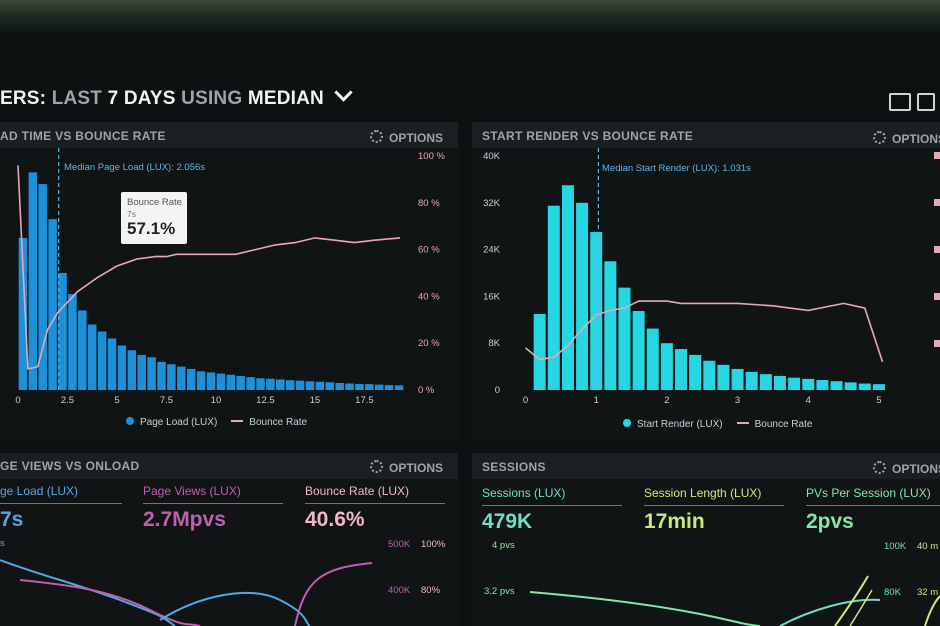  I want to click on share-icon, so click(926, 102).